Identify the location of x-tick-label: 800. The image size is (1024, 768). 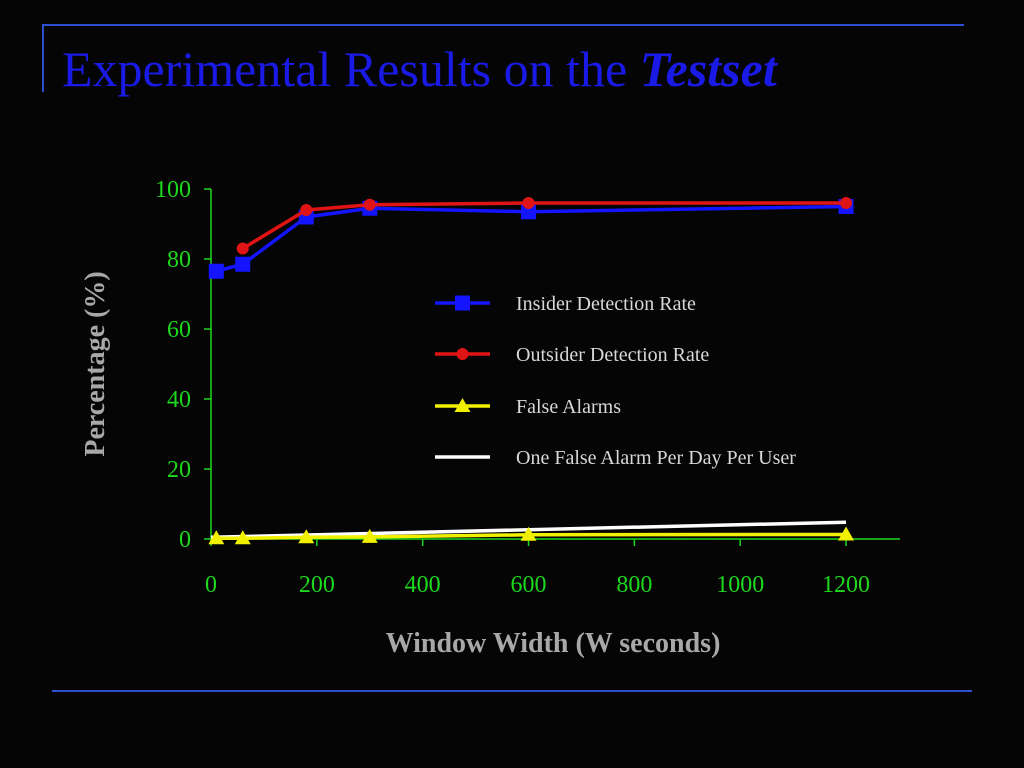
(634, 585).